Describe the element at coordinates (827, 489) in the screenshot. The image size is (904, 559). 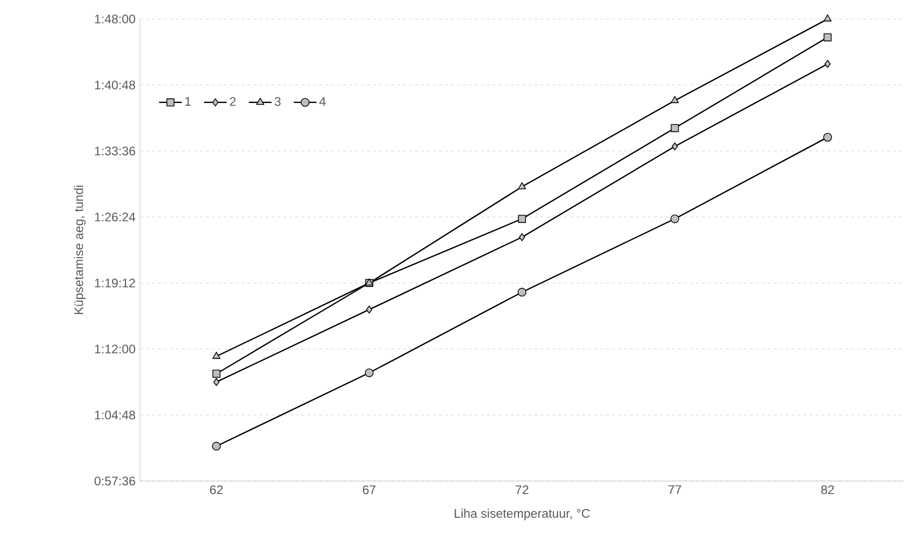
I see `x-tick-label: 82` at that location.